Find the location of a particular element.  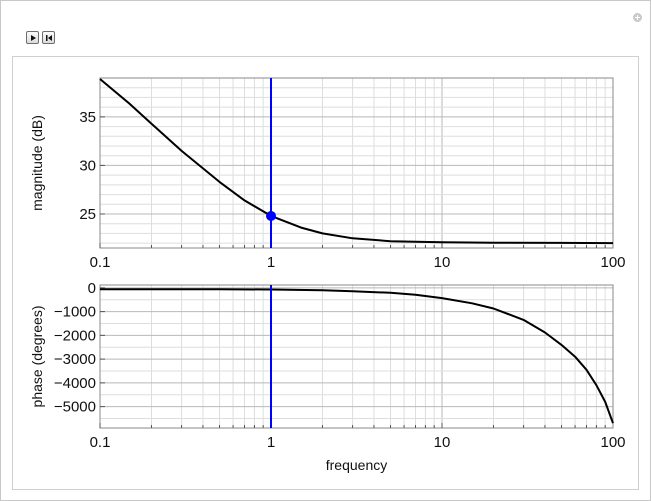

play-icon is located at coordinates (33, 38).